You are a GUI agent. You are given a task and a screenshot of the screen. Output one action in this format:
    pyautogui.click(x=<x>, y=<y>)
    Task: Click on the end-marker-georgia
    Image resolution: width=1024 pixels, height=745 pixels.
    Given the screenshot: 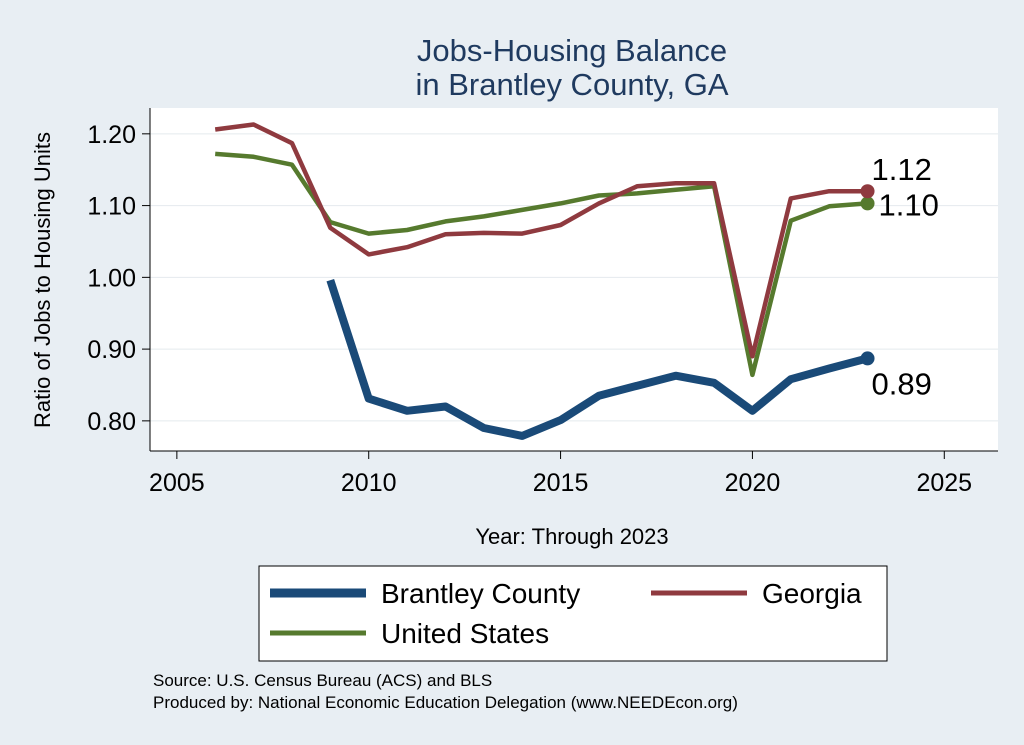 What is the action you would take?
    pyautogui.click(x=867, y=191)
    